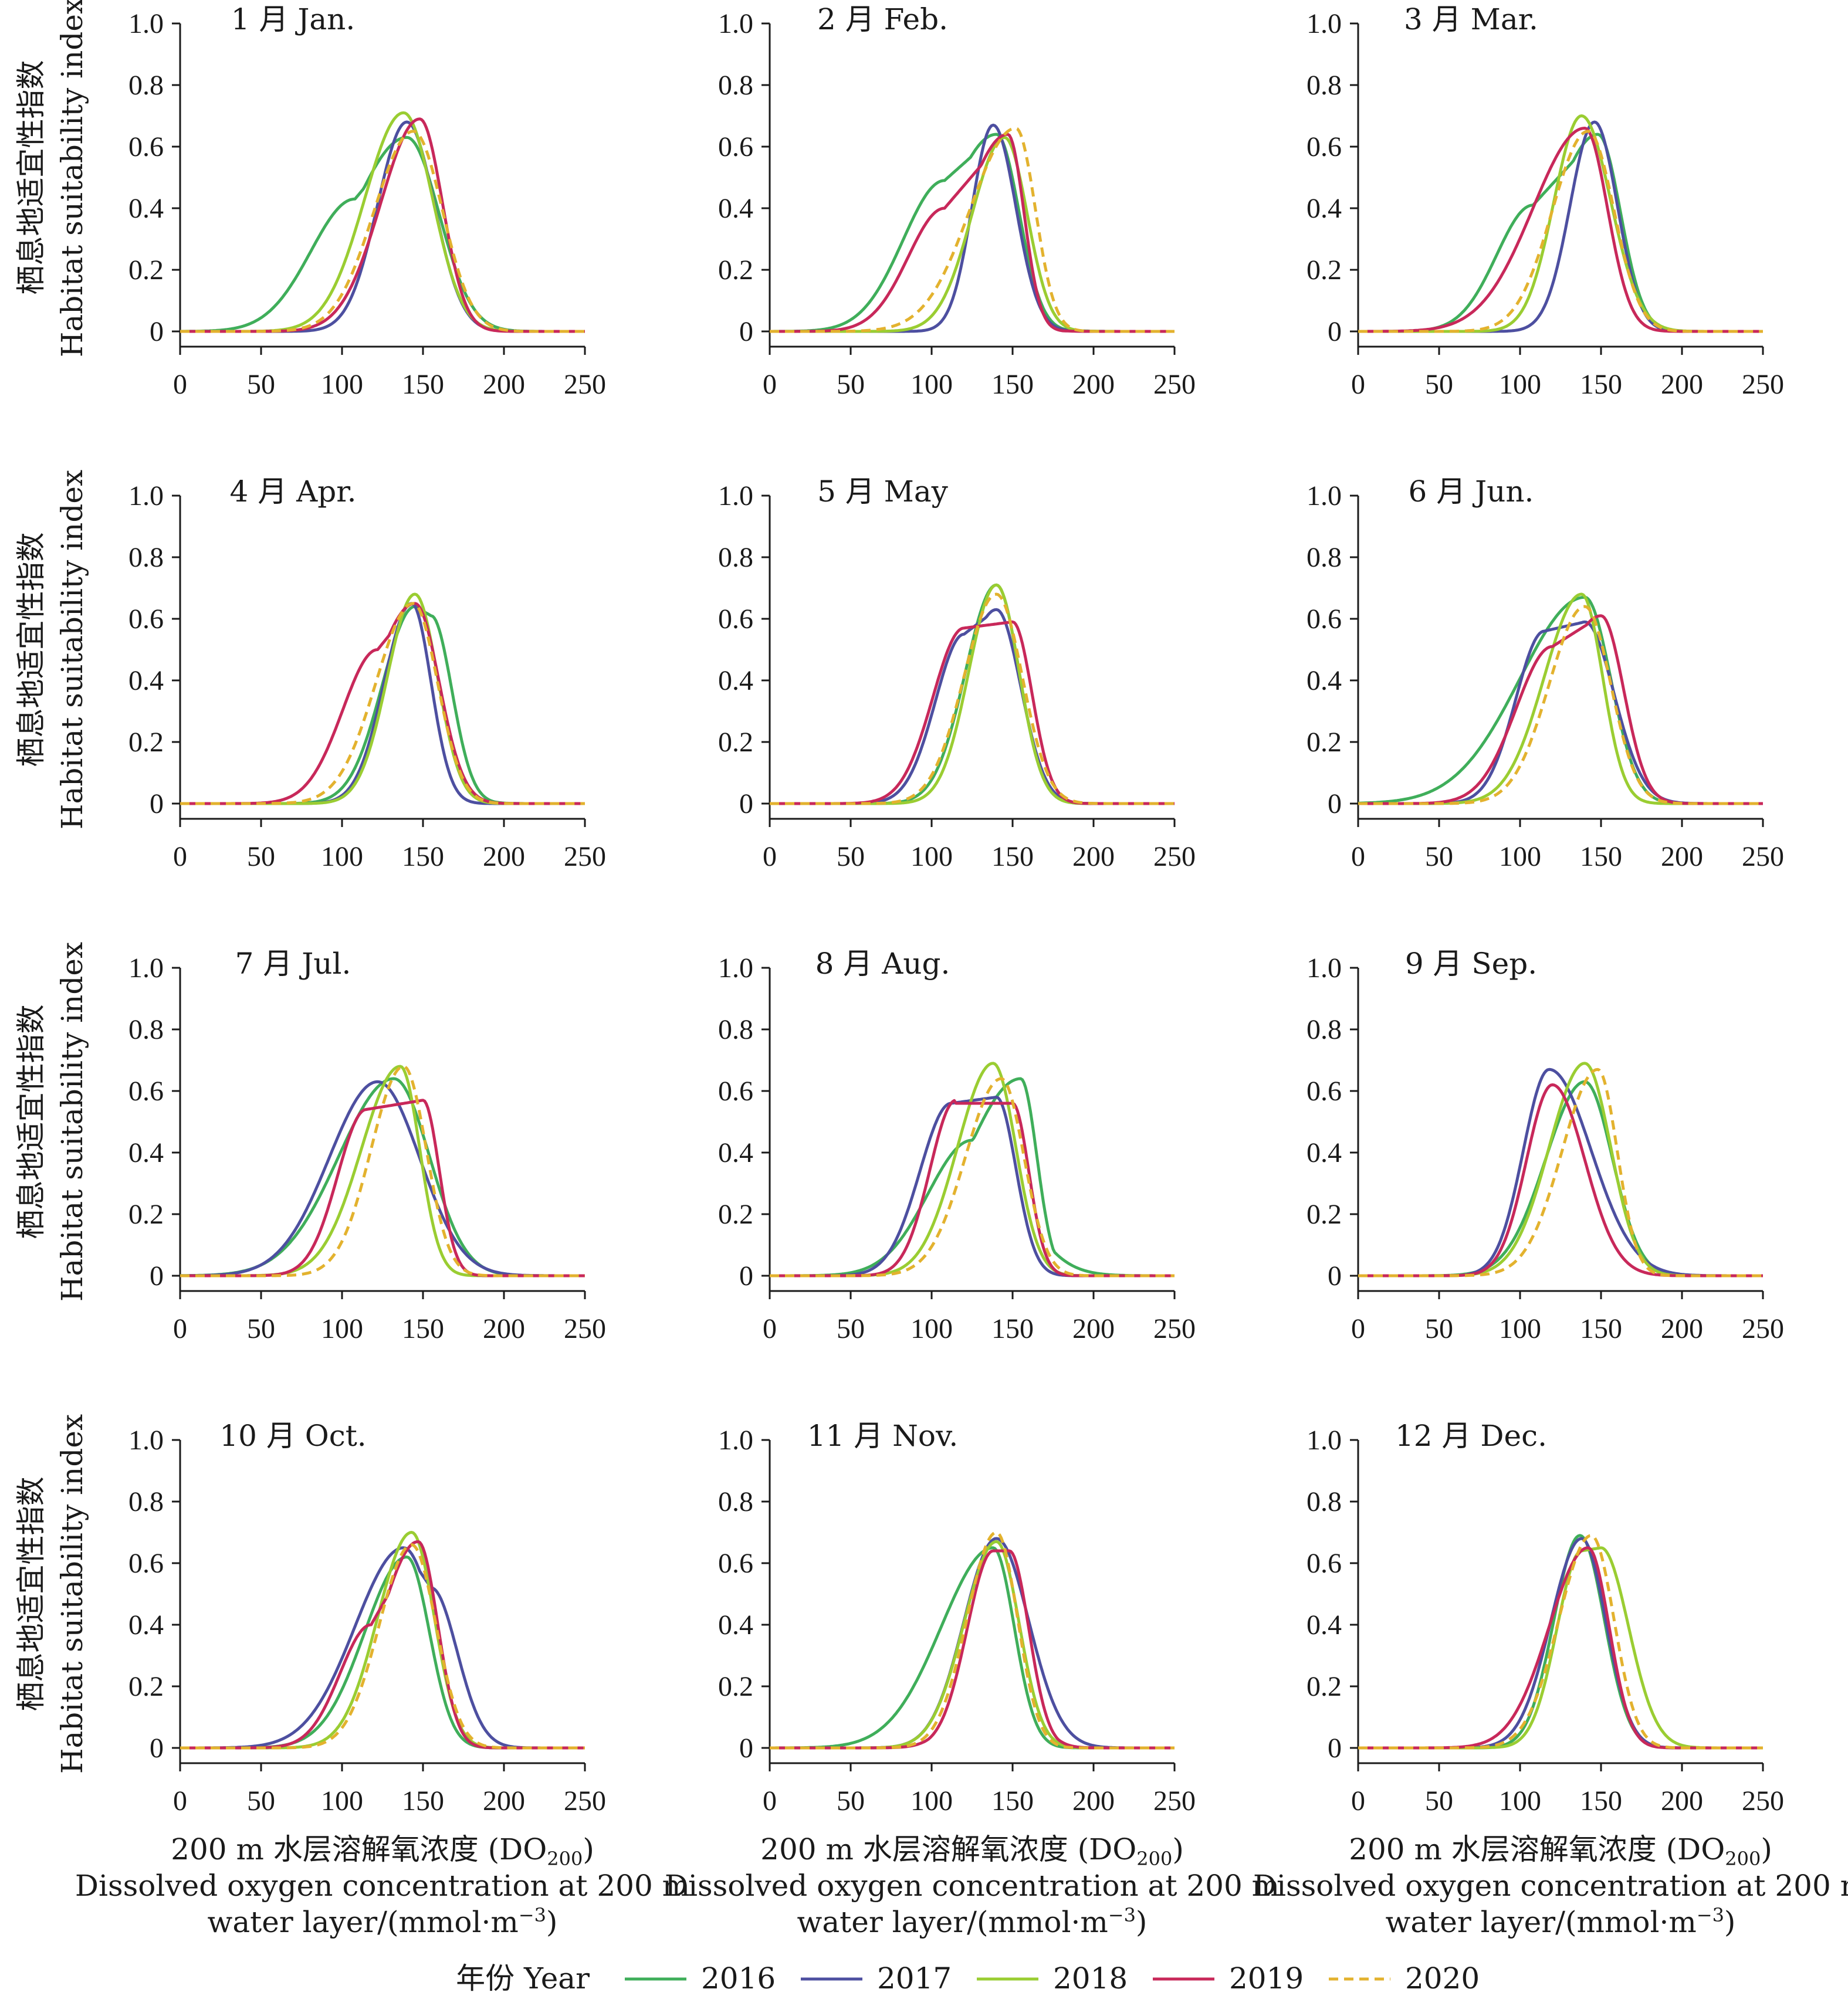 This screenshot has width=1848, height=2006. Describe the element at coordinates (1052, 1978) in the screenshot. I see `legend-entry-2018: 2018` at that location.